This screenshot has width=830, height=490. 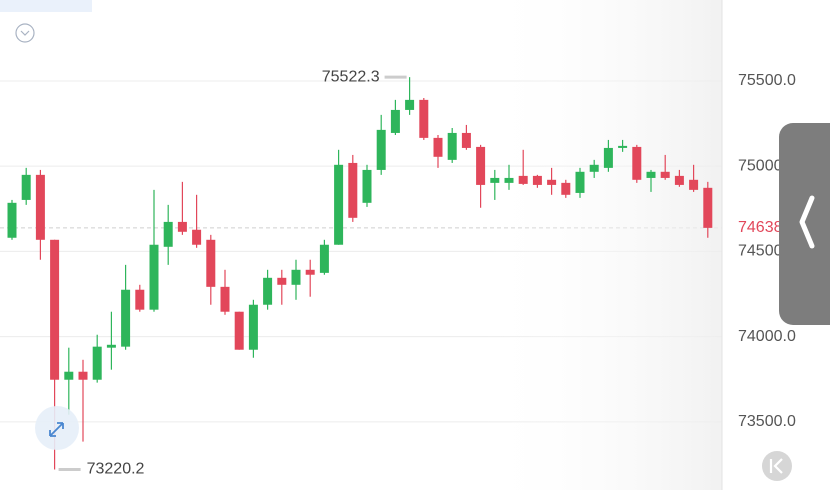 I want to click on y-tick-label: 73500.0, so click(x=767, y=421).